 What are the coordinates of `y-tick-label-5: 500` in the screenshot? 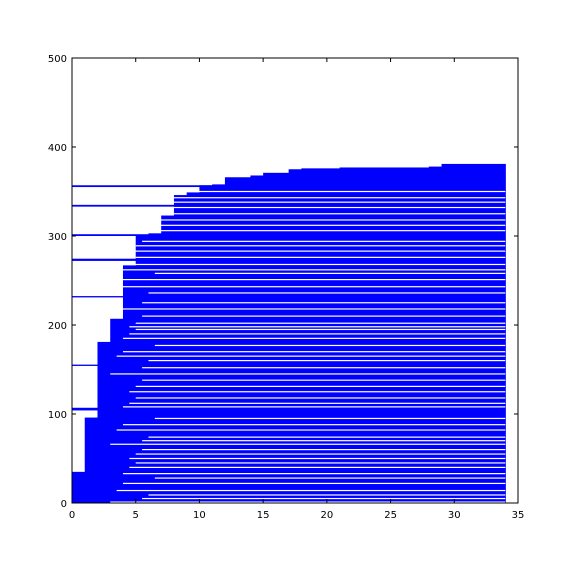 It's located at (57, 59).